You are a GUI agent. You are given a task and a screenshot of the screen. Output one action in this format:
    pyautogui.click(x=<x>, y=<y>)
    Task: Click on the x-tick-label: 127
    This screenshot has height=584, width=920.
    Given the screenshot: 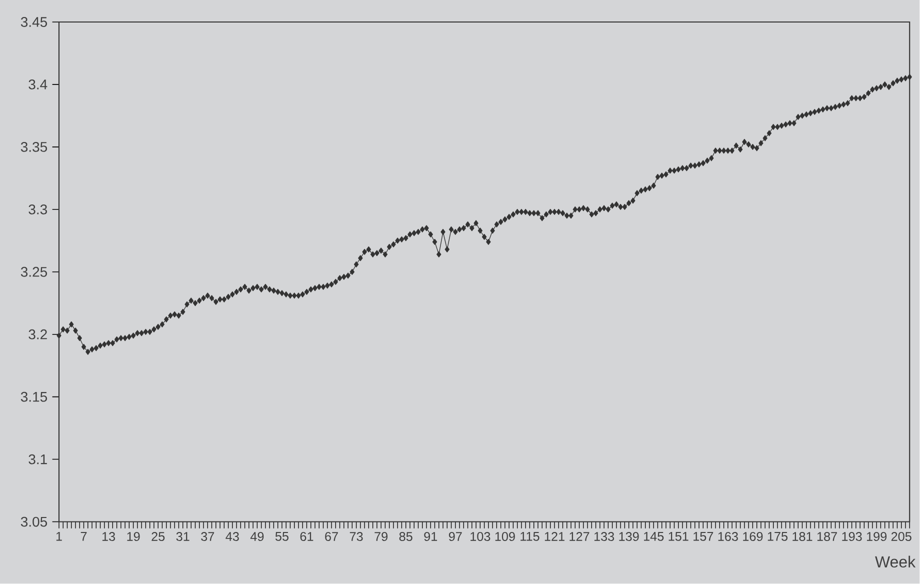 What is the action you would take?
    pyautogui.click(x=580, y=536)
    